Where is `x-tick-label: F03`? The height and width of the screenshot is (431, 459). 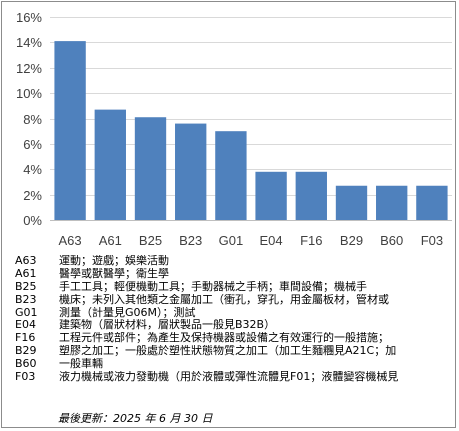
x-tick-label: F03 is located at coordinates (432, 240).